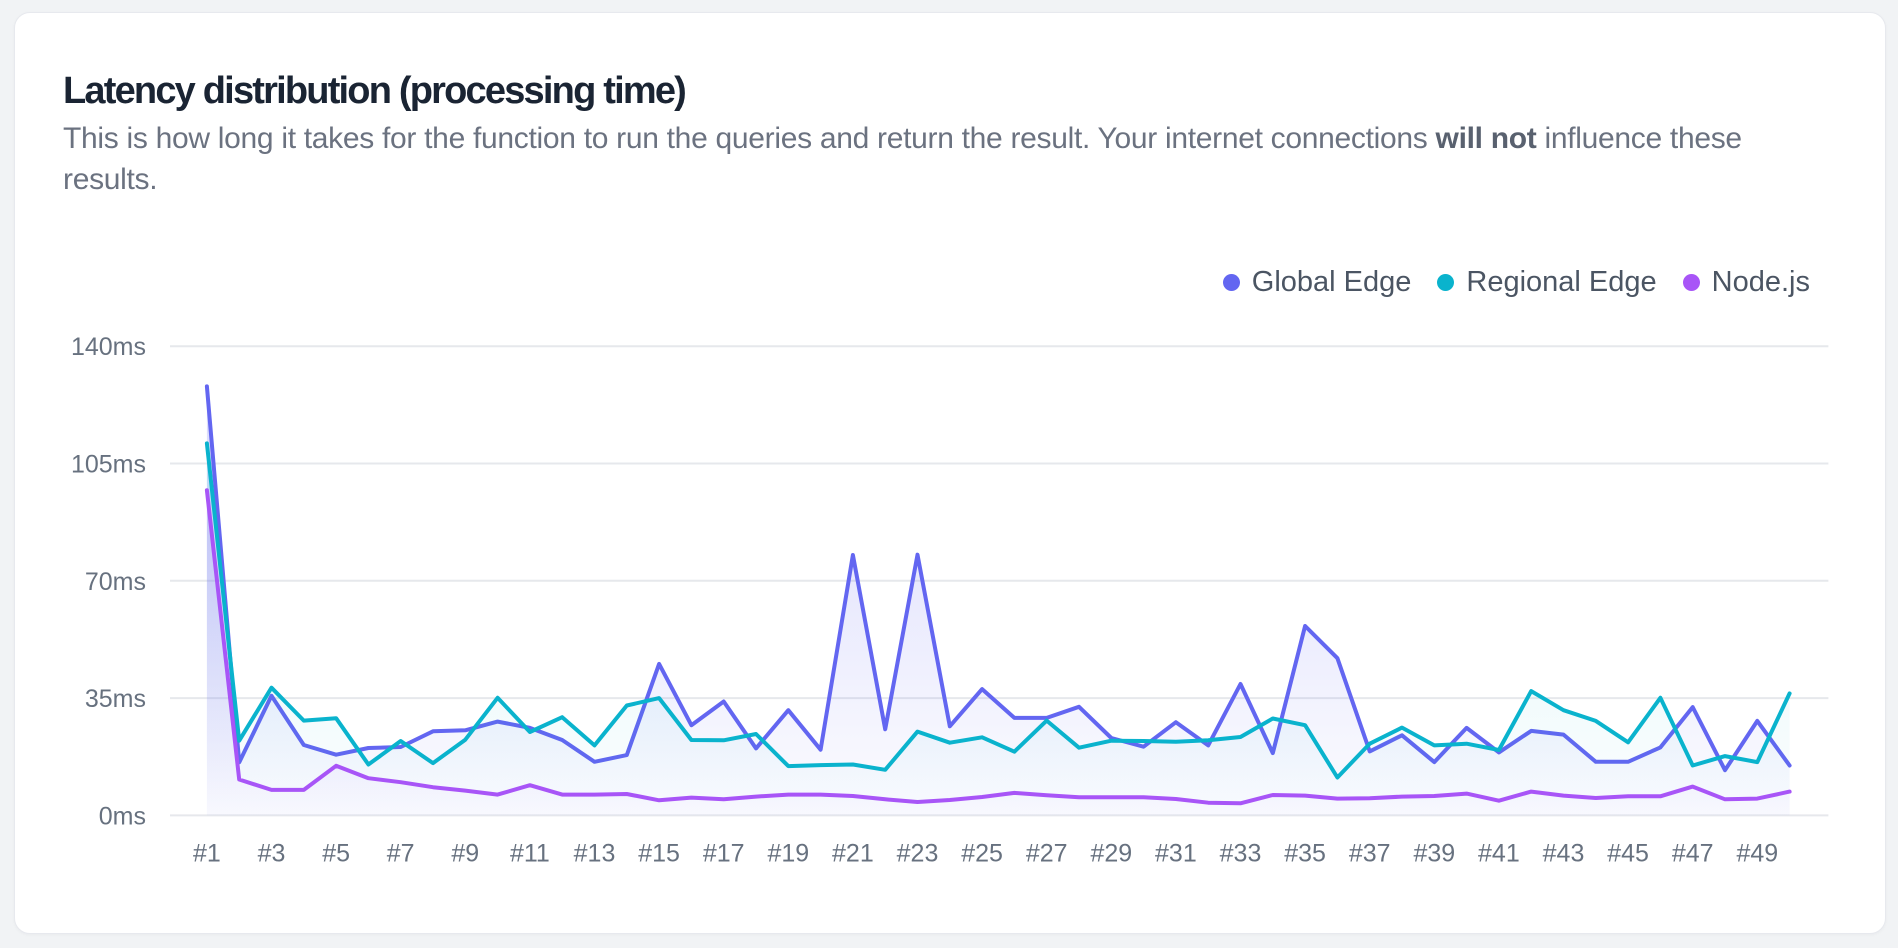 This screenshot has width=1898, height=948. What do you see at coordinates (1757, 854) in the screenshot?
I see `svg-text: #49` at bounding box center [1757, 854].